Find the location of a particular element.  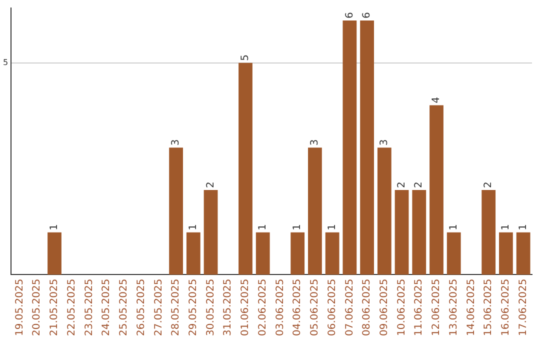

x-tick-label: 01.06.2025 is located at coordinates (246, 307).